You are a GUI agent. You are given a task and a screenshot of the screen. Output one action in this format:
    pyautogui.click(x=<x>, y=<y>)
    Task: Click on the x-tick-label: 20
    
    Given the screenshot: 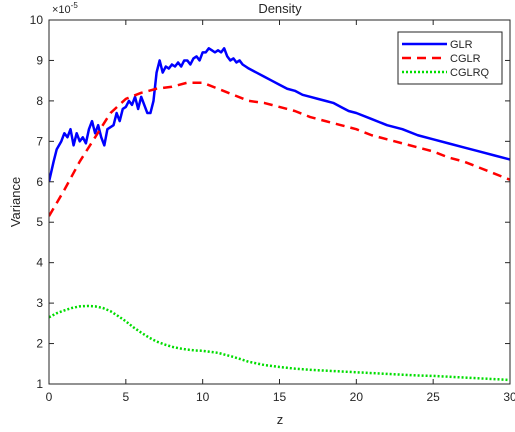 What is the action you would take?
    pyautogui.click(x=357, y=397)
    